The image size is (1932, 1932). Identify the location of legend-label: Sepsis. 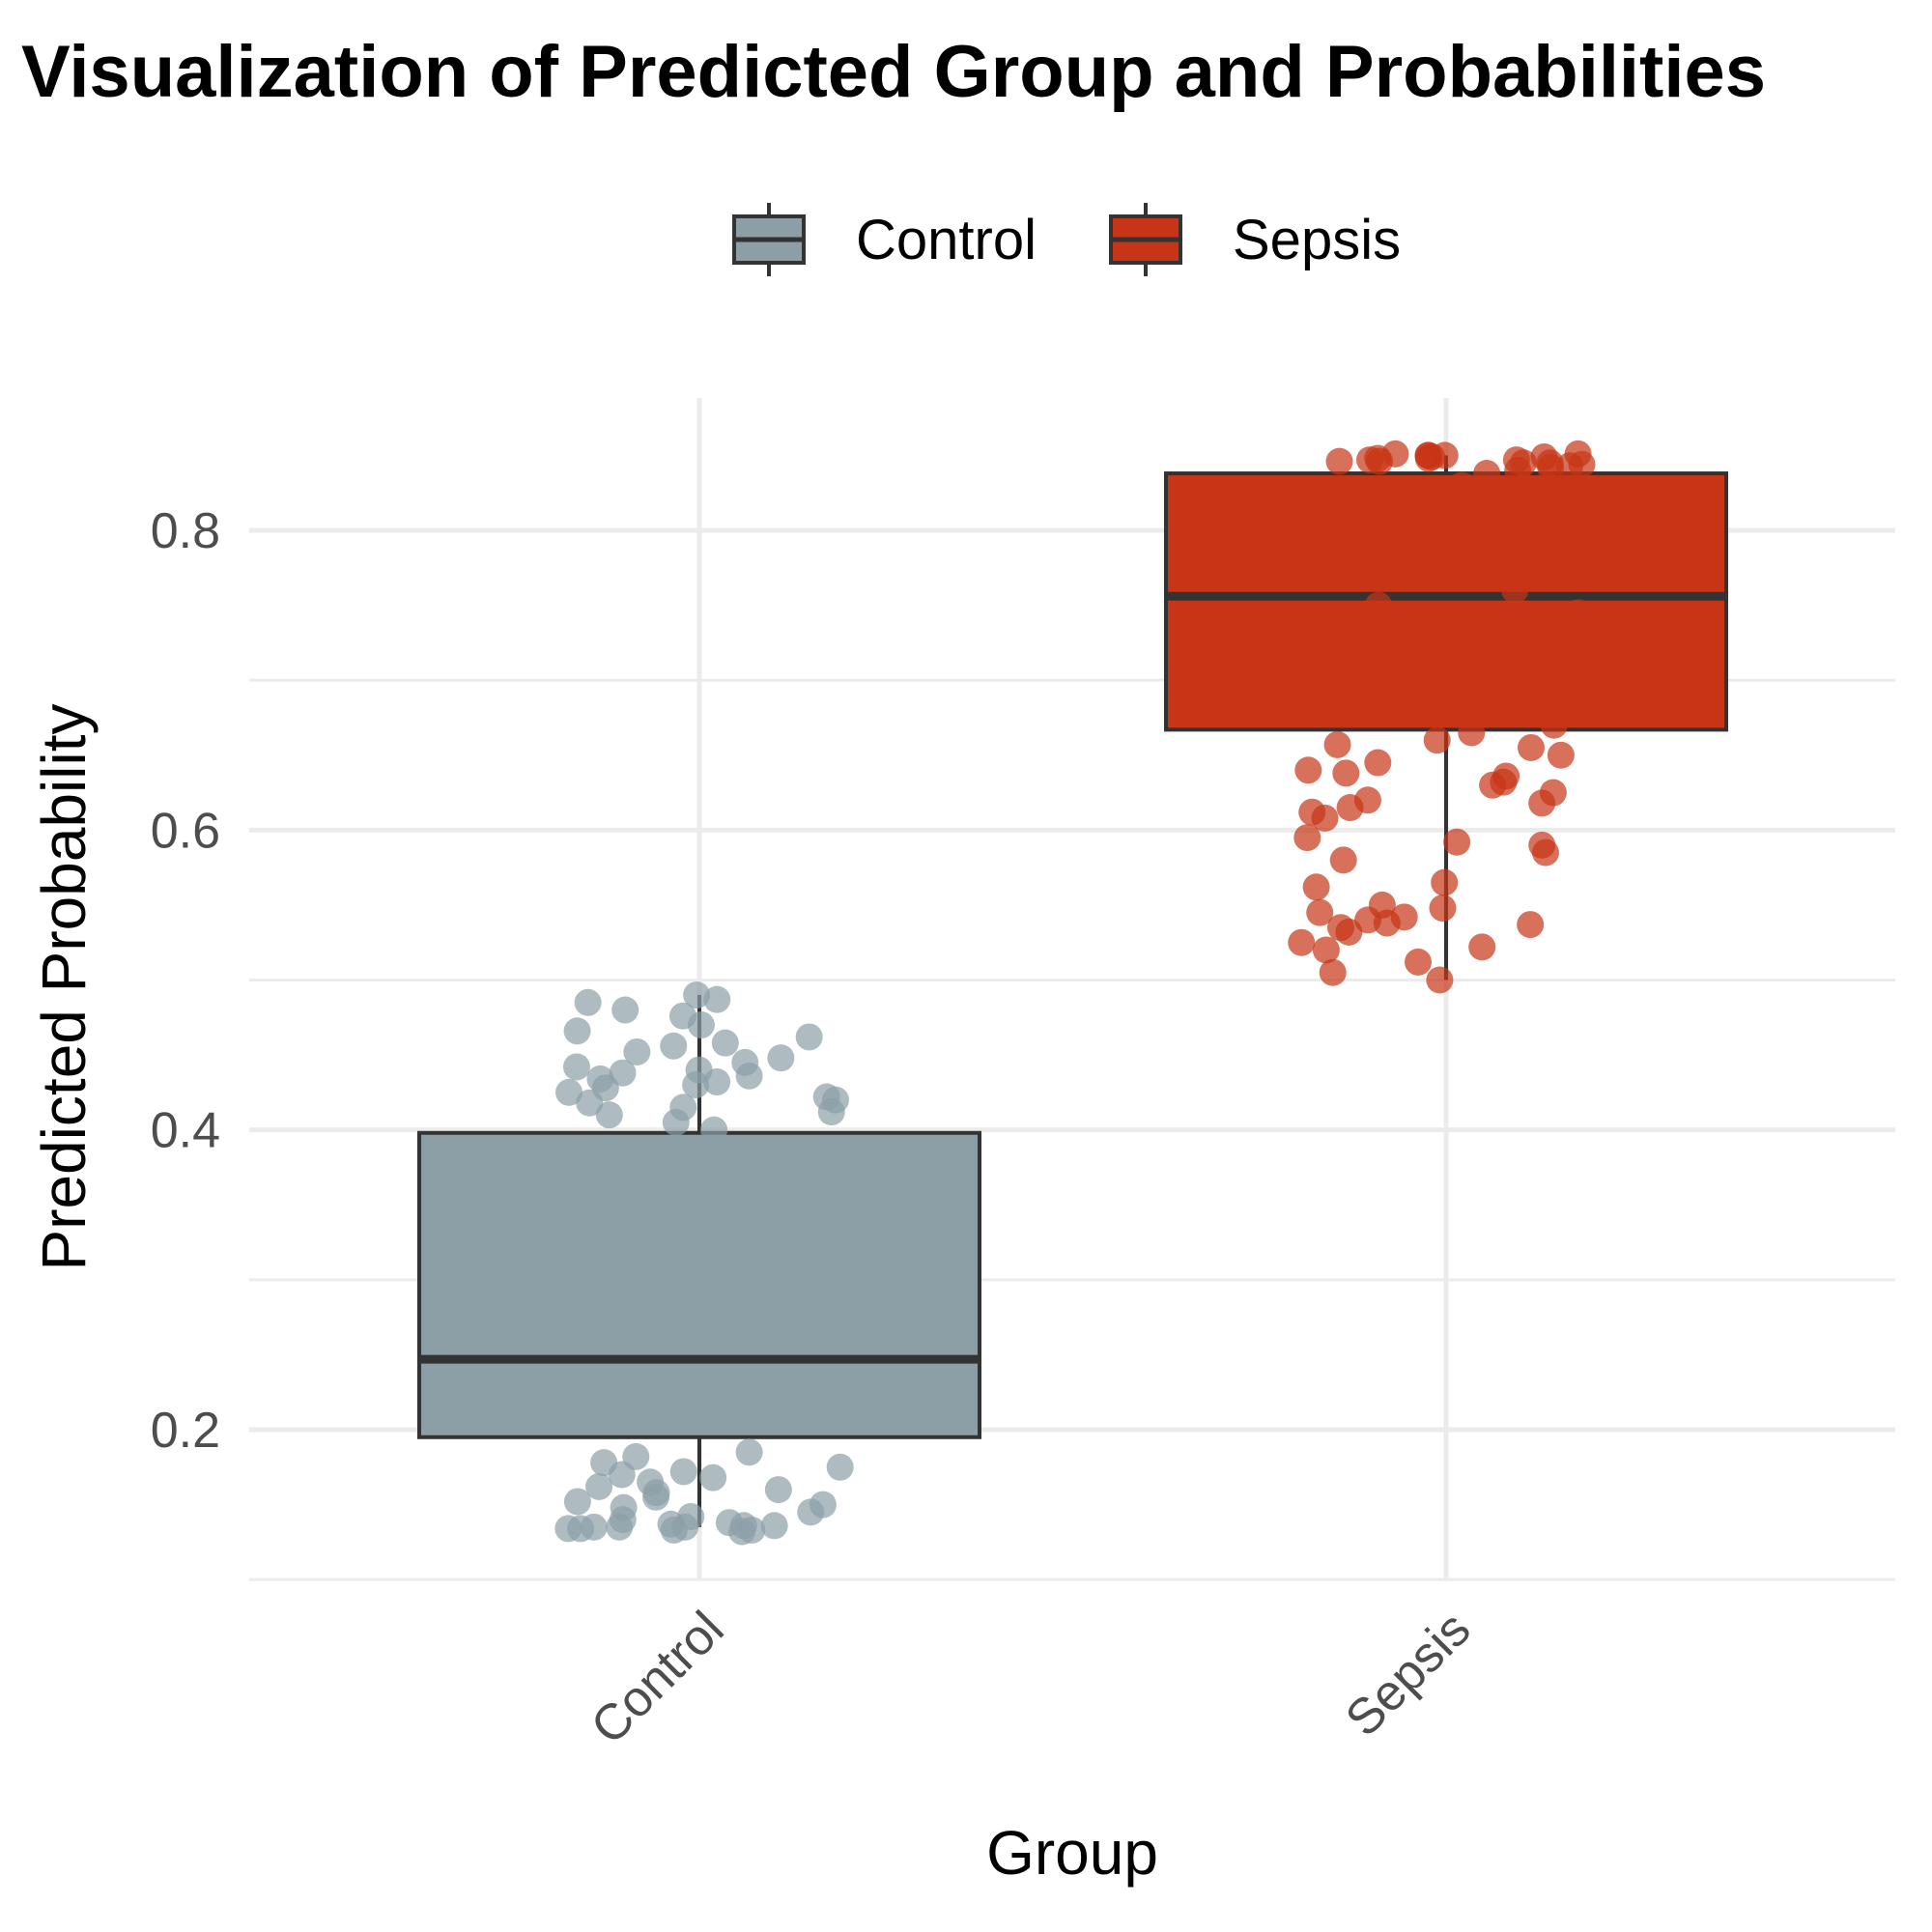
(1317, 240).